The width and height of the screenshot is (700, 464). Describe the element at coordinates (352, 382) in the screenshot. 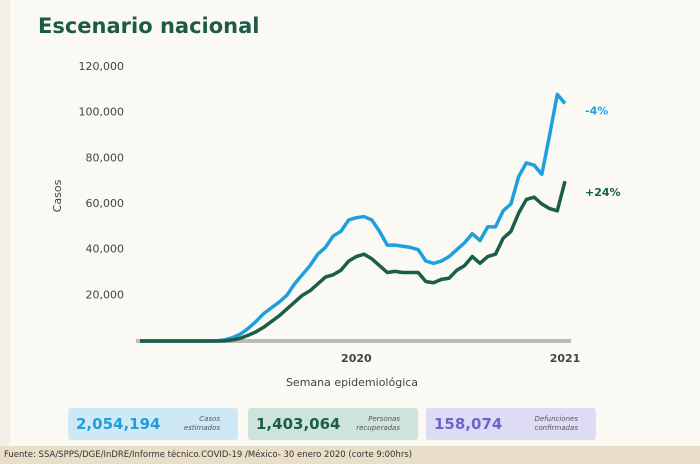

I see `x-axis-label: Semana epidemiológica` at that location.